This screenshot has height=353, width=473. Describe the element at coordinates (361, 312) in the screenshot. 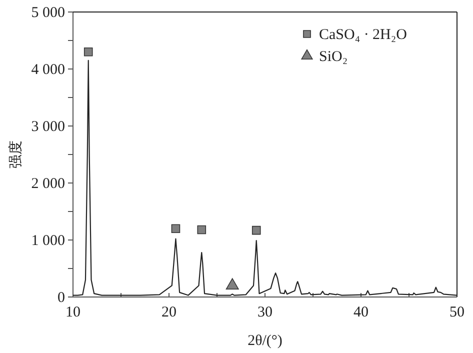

I see `x-tick-label: 40` at that location.